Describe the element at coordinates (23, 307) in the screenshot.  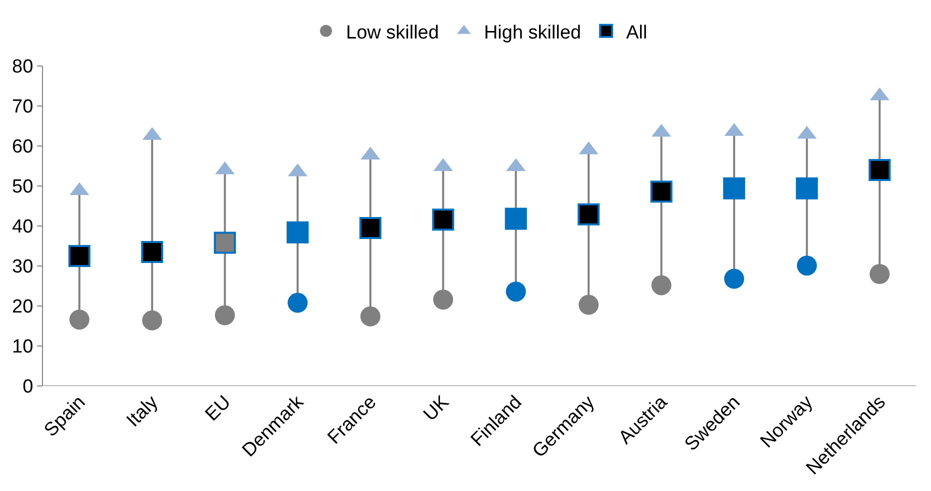
I see `y-tick-label: 20` at that location.